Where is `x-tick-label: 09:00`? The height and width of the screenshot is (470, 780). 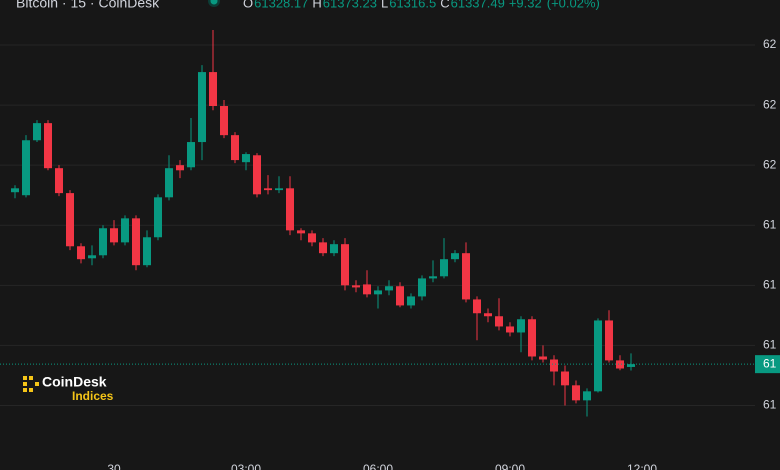
x-tick-label: 09:00 is located at coordinates (510, 466).